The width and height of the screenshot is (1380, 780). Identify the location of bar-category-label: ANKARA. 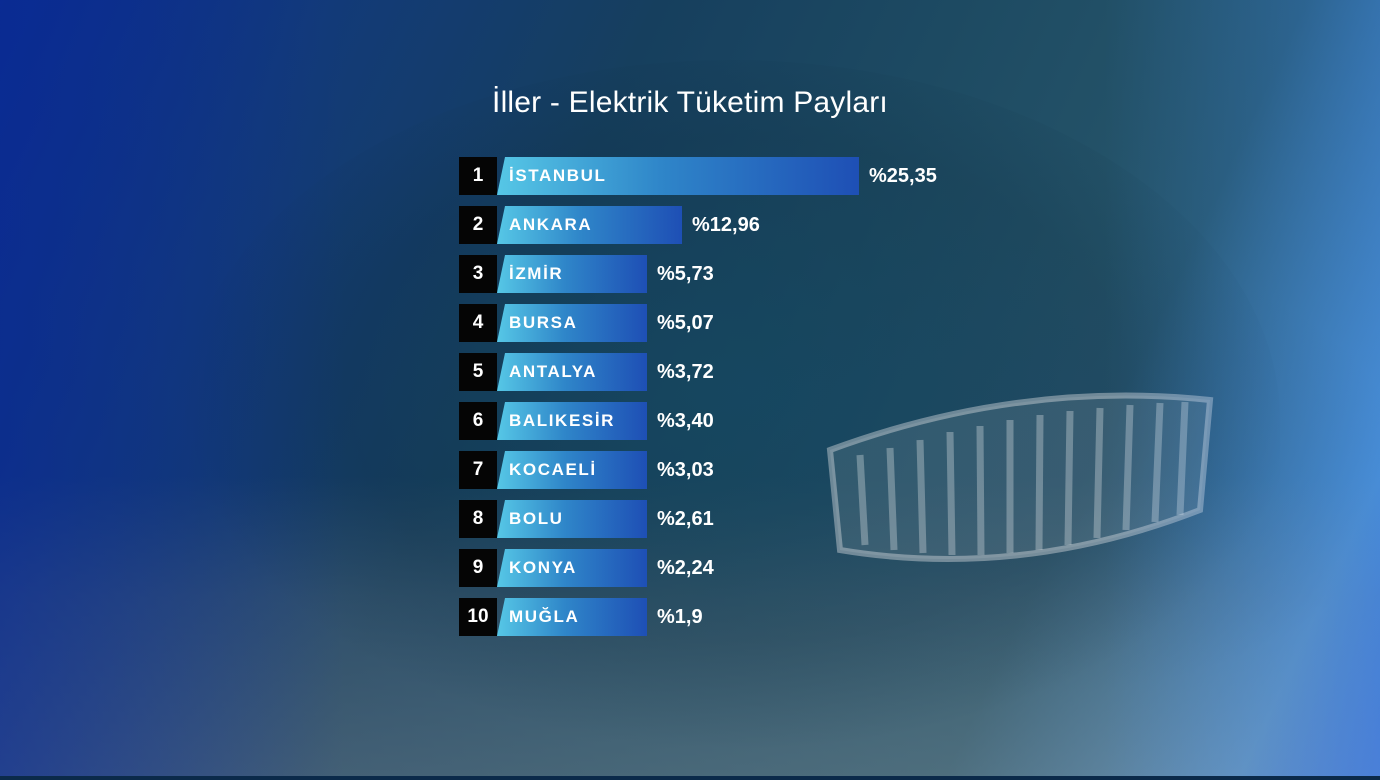
(551, 224).